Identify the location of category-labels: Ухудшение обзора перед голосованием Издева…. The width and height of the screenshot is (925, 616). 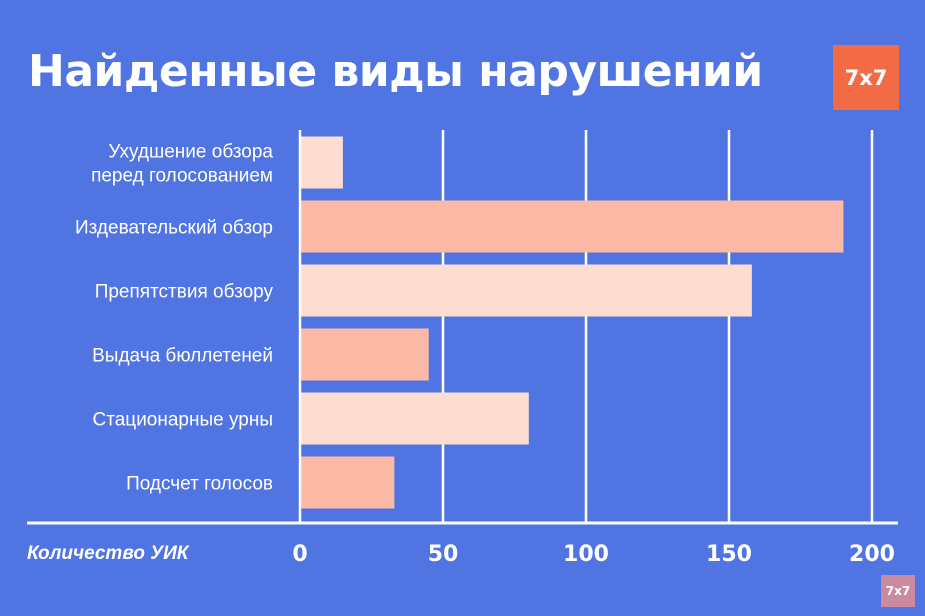
(174, 318).